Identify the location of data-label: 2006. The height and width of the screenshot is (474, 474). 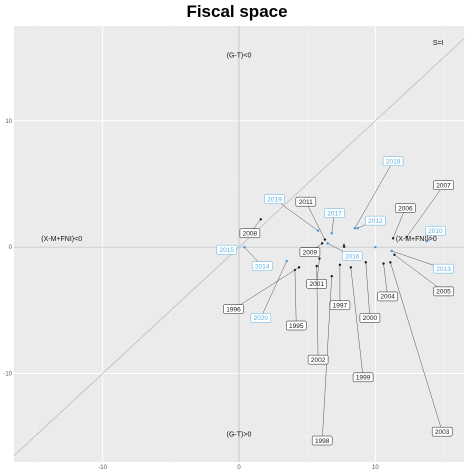
(405, 208).